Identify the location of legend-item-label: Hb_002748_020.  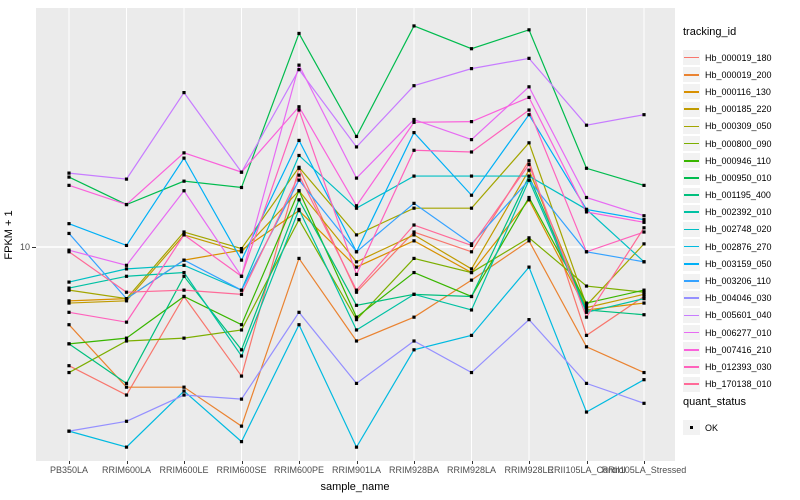
(738, 229).